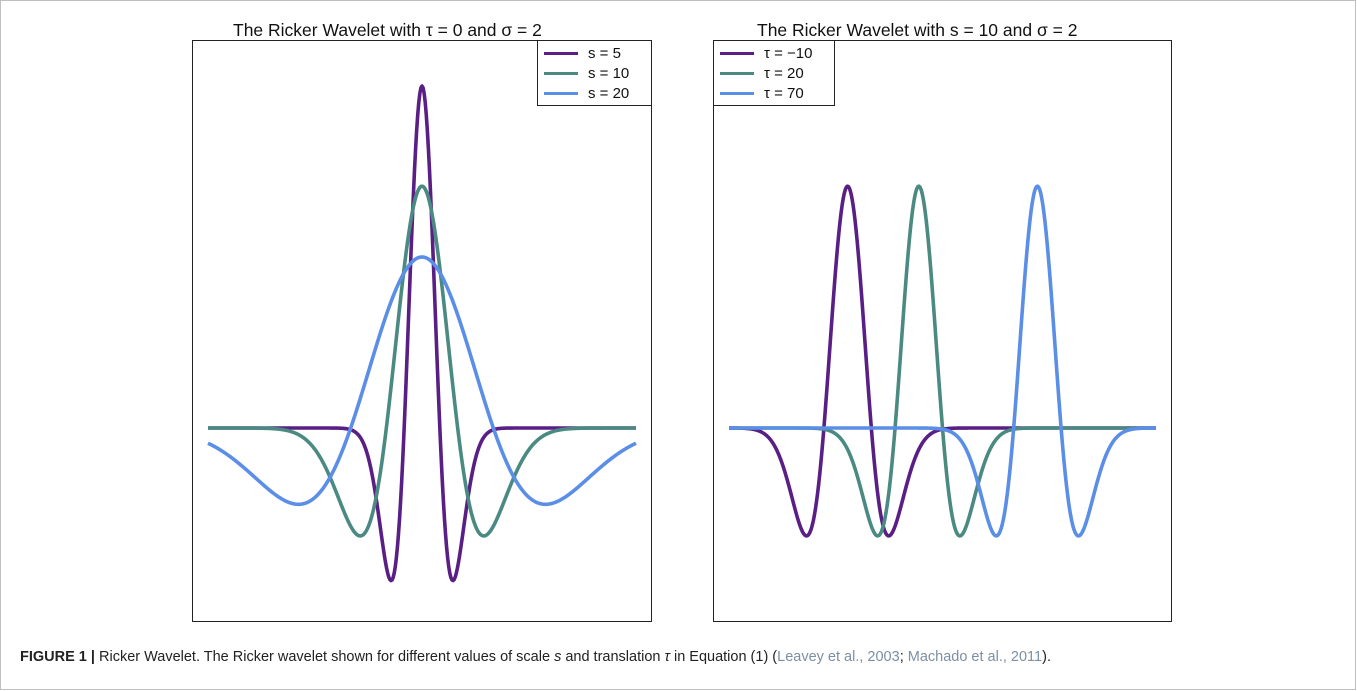 The image size is (1357, 691). I want to click on caption-symbol-s: s, so click(558, 657).